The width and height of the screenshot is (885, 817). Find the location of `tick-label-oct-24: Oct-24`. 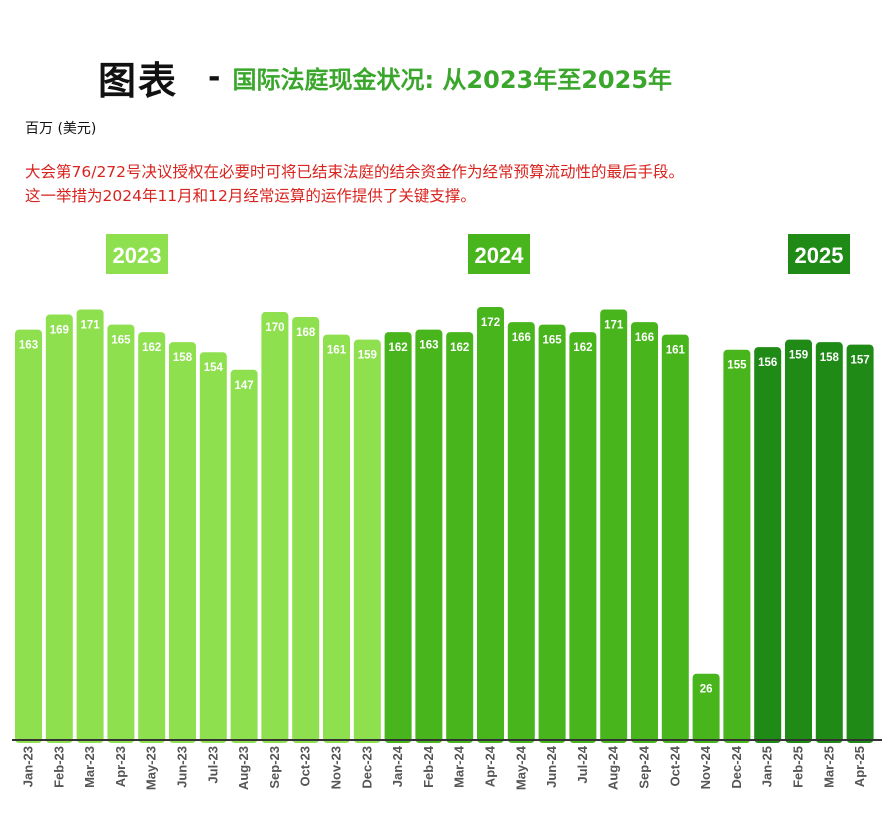

tick-label-oct-24: Oct-24 is located at coordinates (674, 765).